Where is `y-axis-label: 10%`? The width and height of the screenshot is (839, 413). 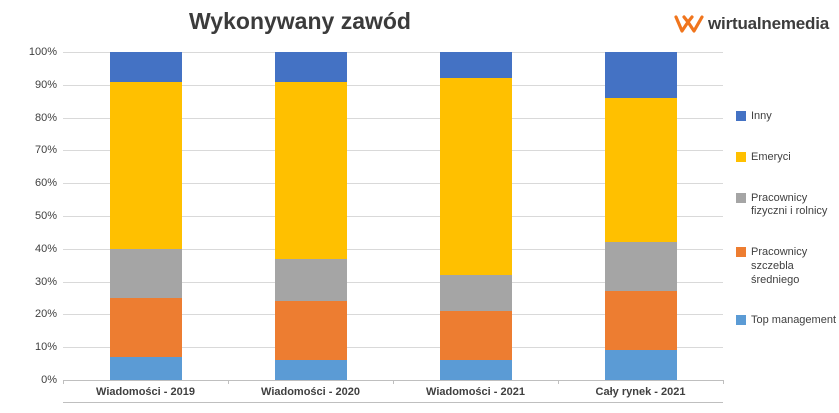
y-axis-label: 10% is located at coordinates (45, 347).